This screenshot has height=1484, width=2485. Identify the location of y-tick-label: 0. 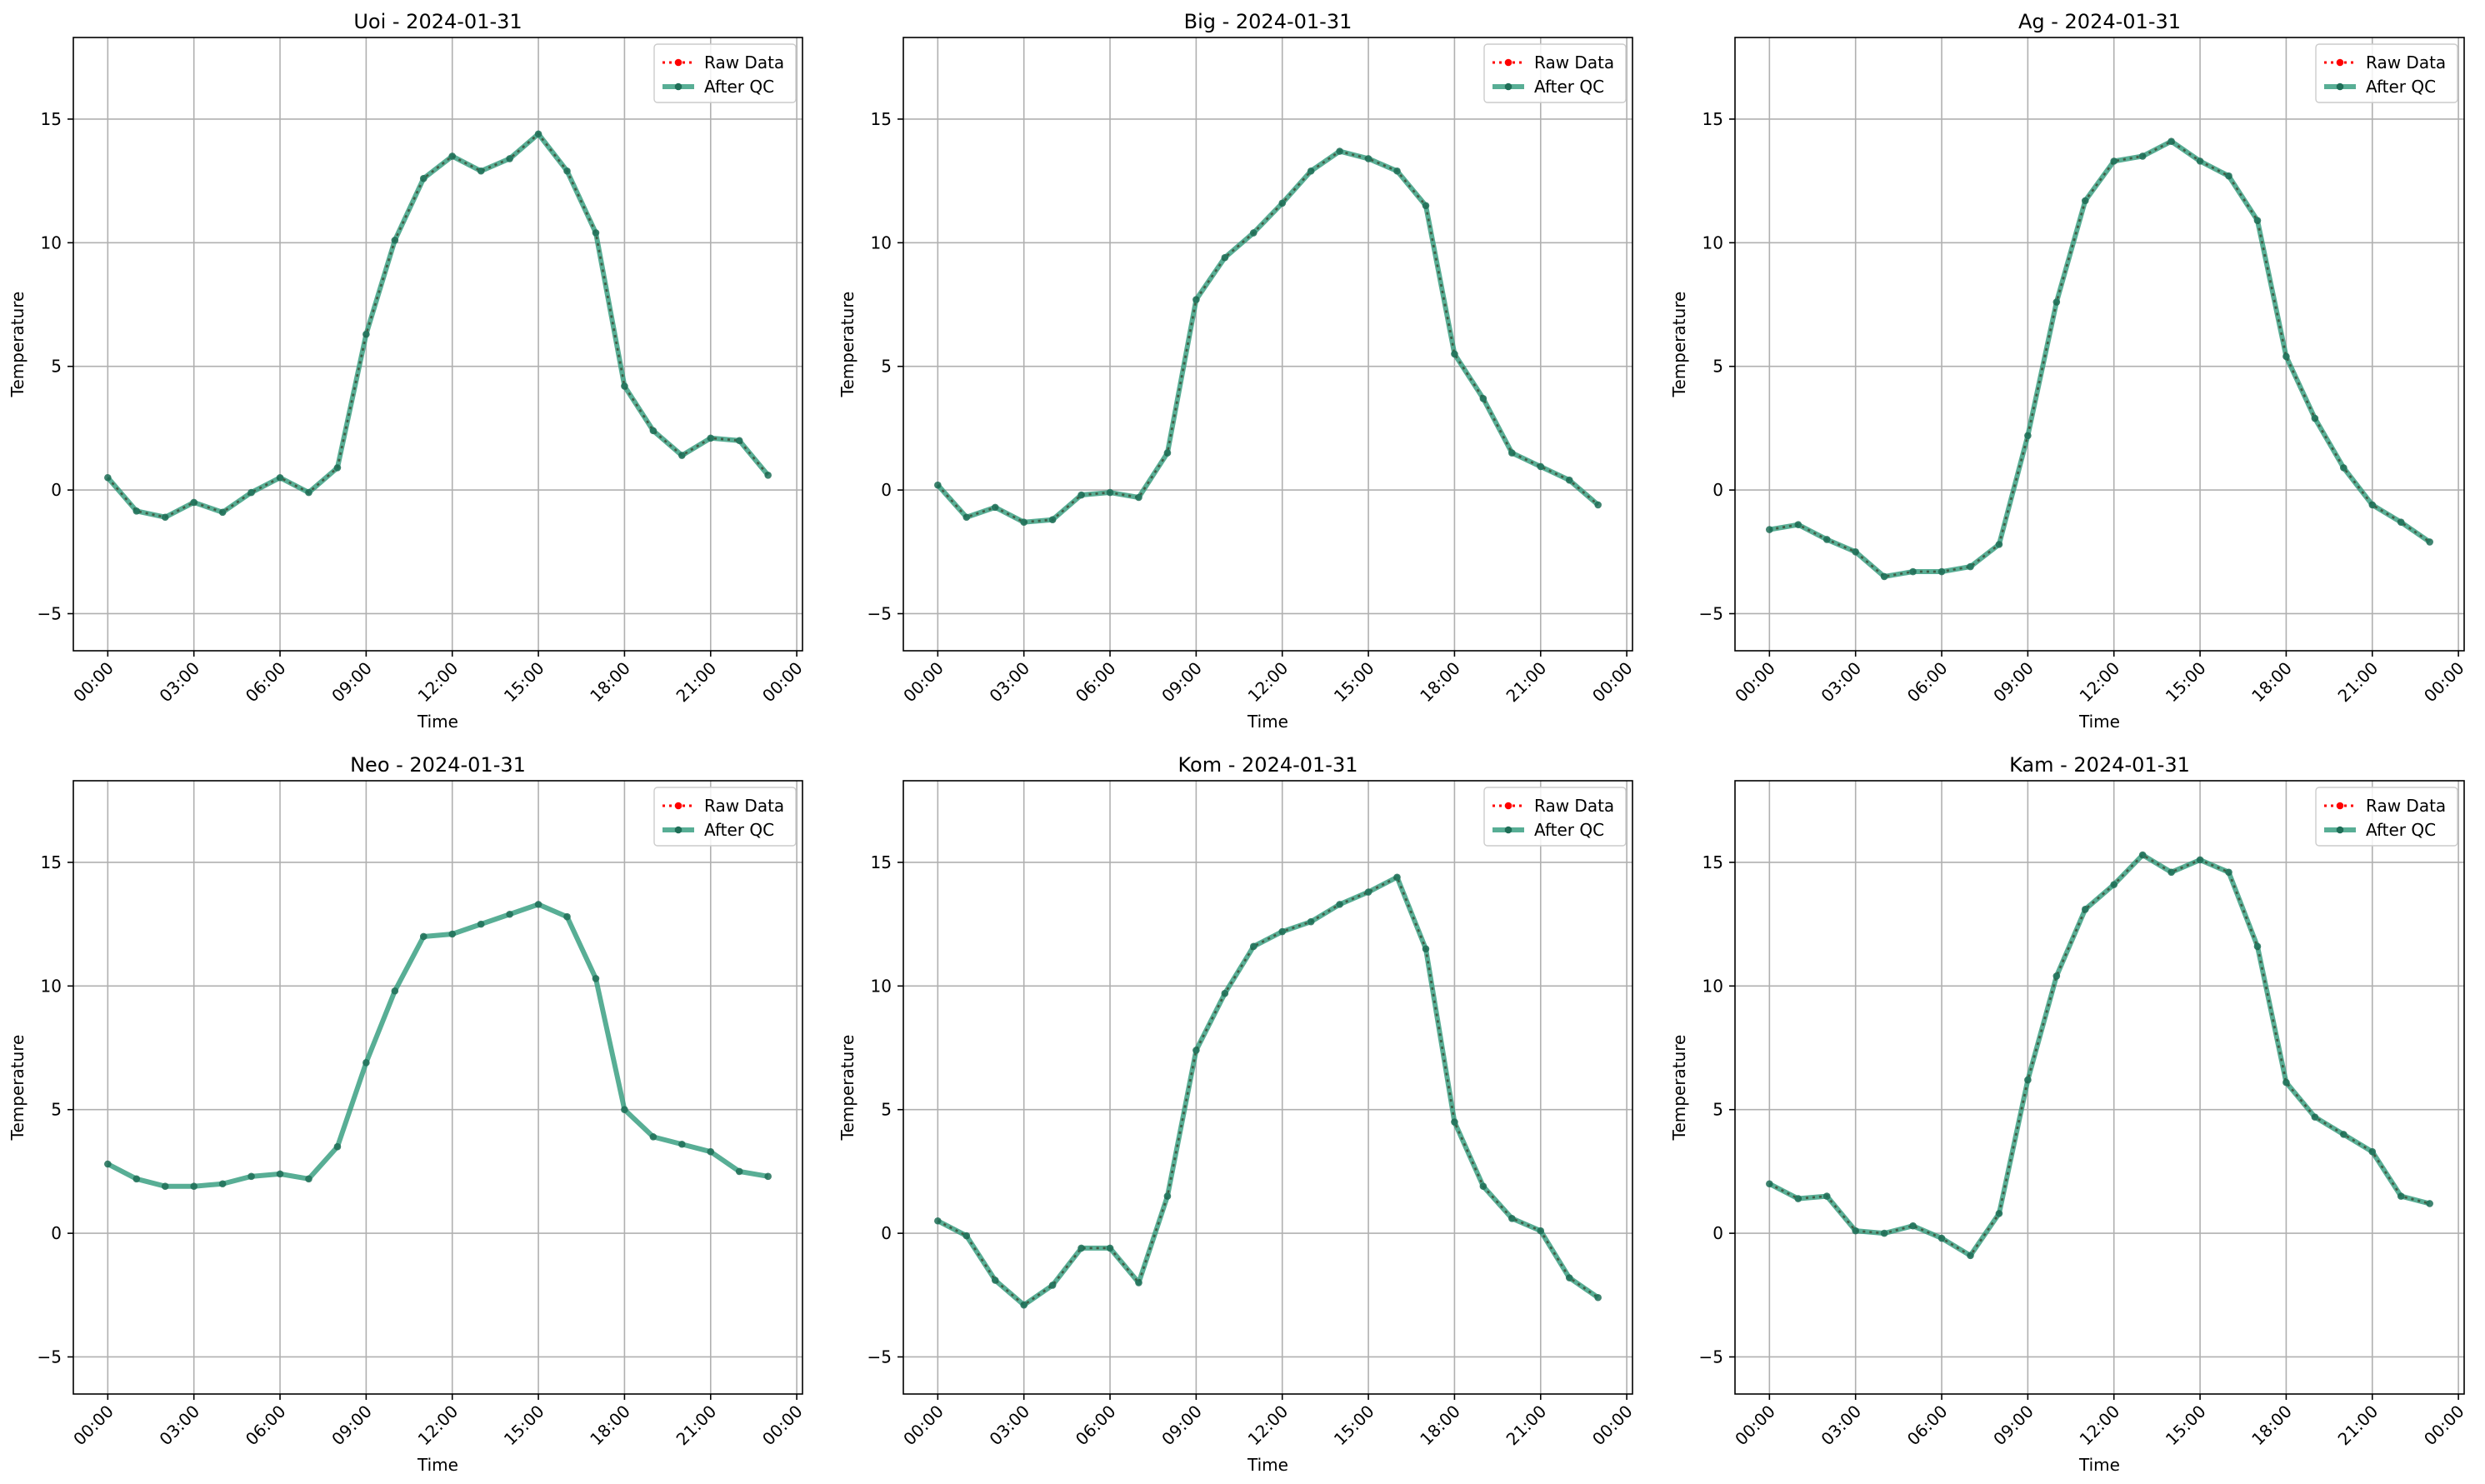
(886, 1233).